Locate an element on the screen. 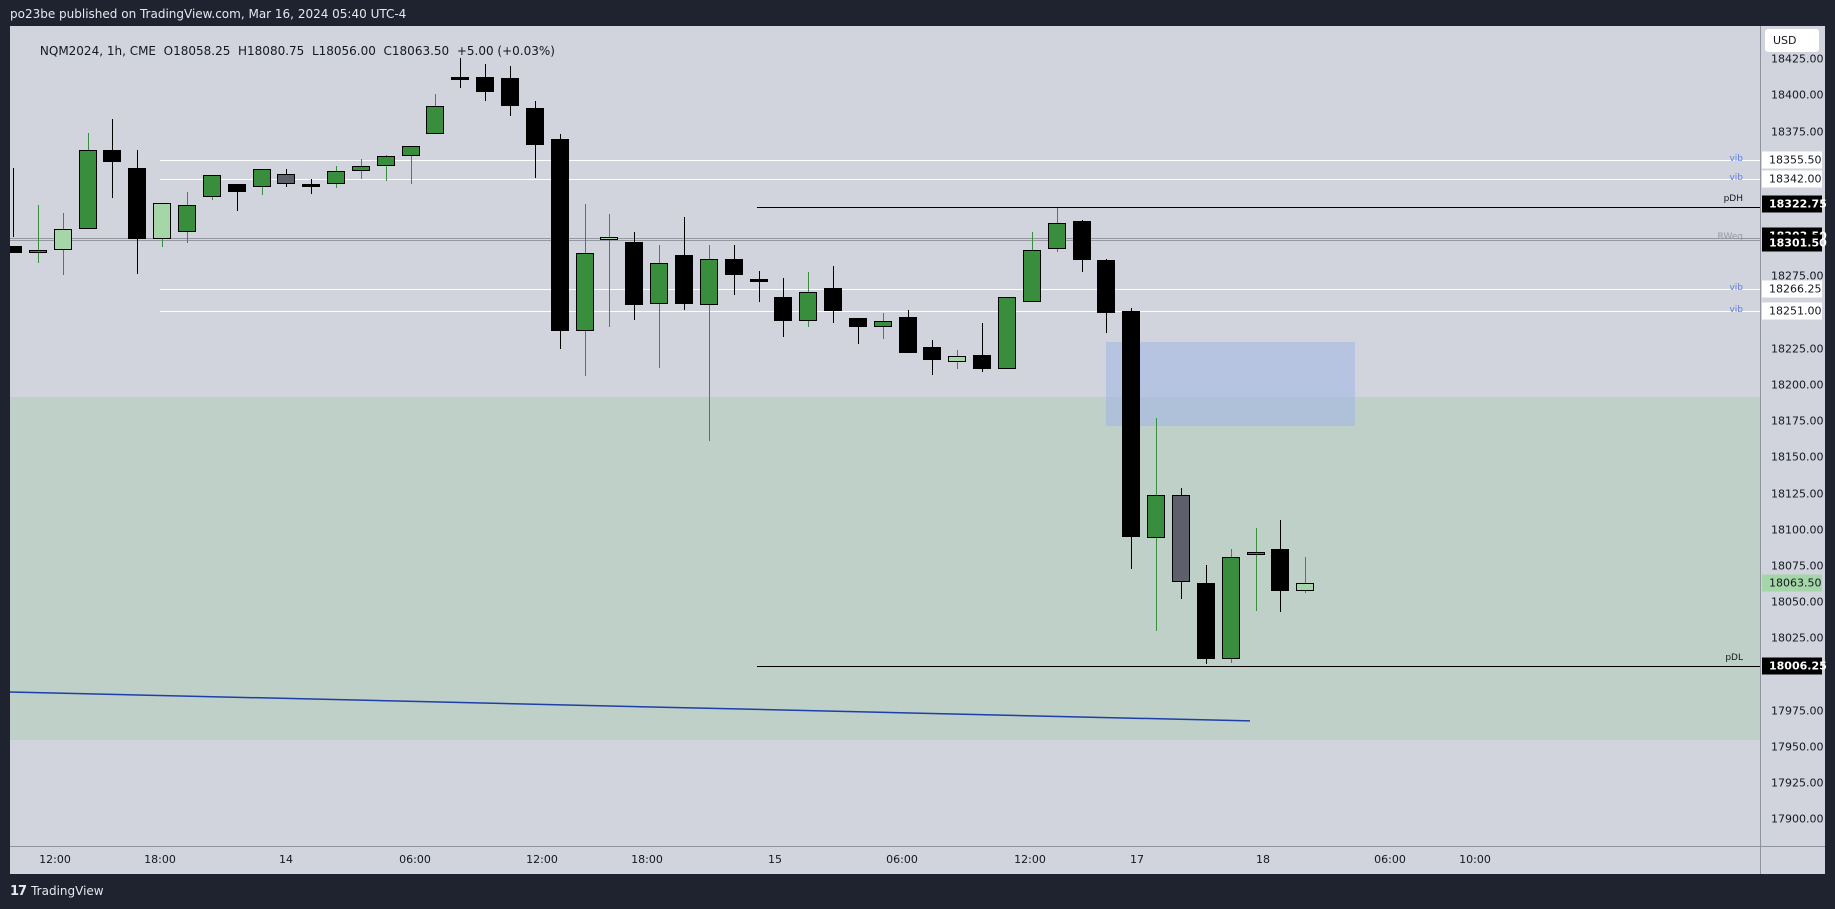 Image resolution: width=1835 pixels, height=909 pixels. price-tick: 18025.00 is located at coordinates (1797, 638).